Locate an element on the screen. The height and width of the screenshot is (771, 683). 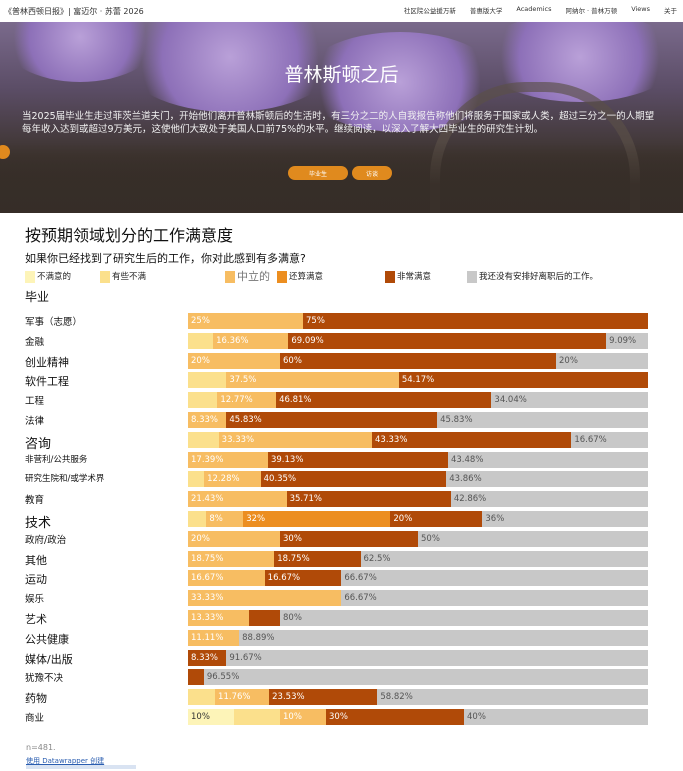
datawrapper-credit-link: 使用 Datawrapper 创建 is located at coordinates (65, 761).